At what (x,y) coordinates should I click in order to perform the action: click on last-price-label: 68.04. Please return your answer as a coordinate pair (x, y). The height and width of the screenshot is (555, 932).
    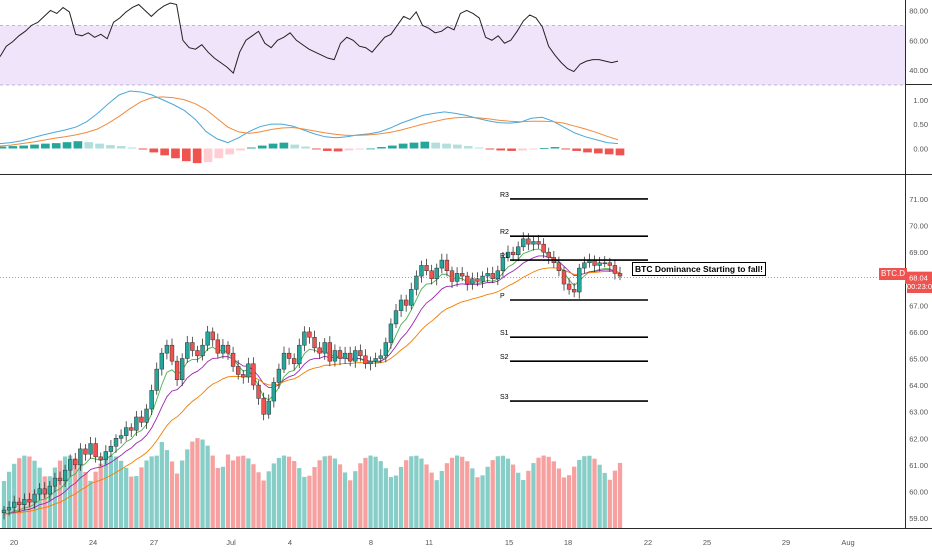
    Looking at the image, I should click on (918, 278).